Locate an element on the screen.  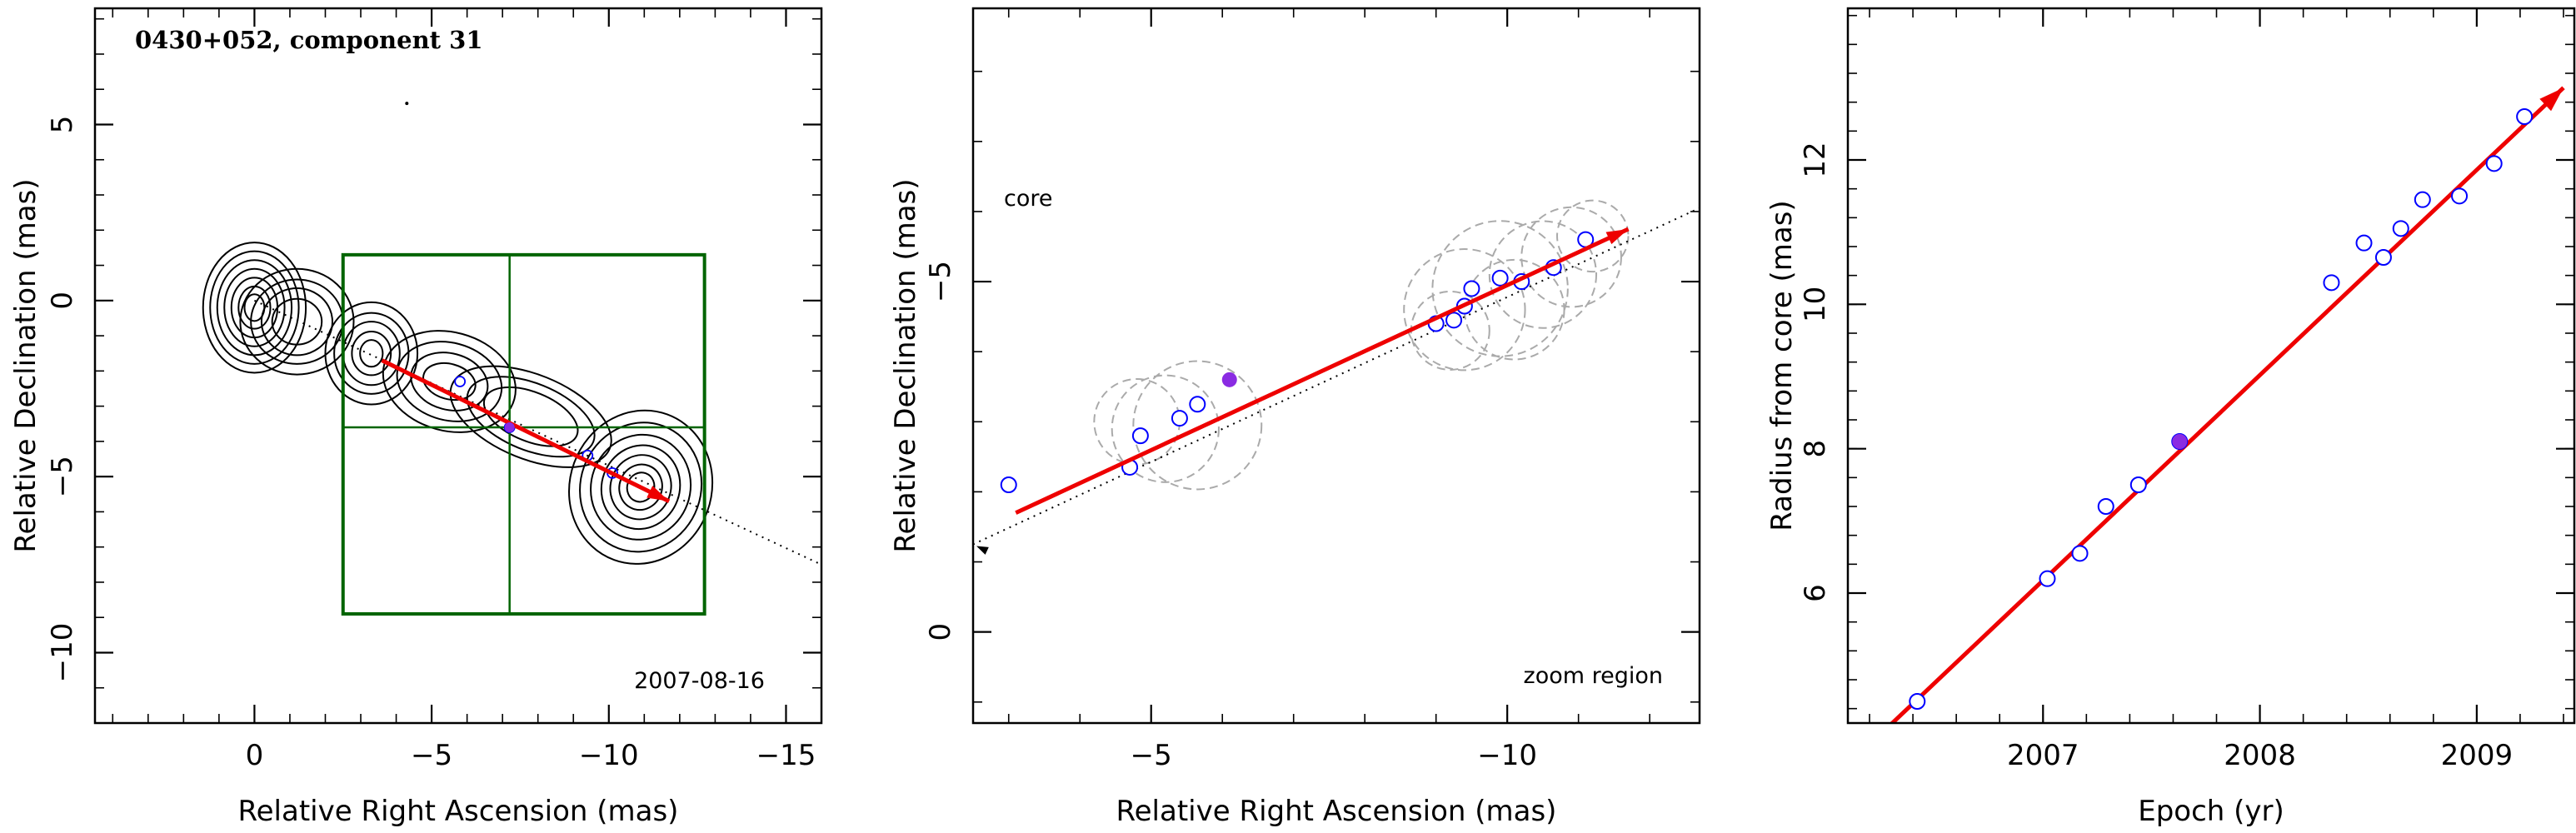
left-y-axis-label: Relative Declination (mas) is located at coordinates (25, 365).